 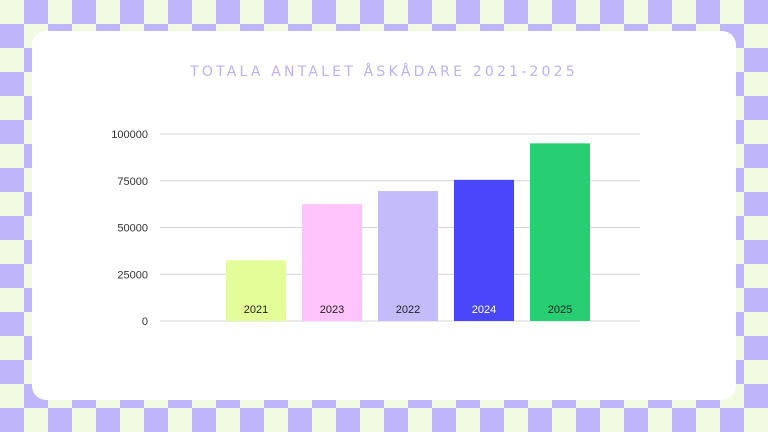 What do you see at coordinates (384, 72) in the screenshot?
I see `chart-title: TOTALA ANTALET ÅSKÅDARE 2021-2025` at bounding box center [384, 72].